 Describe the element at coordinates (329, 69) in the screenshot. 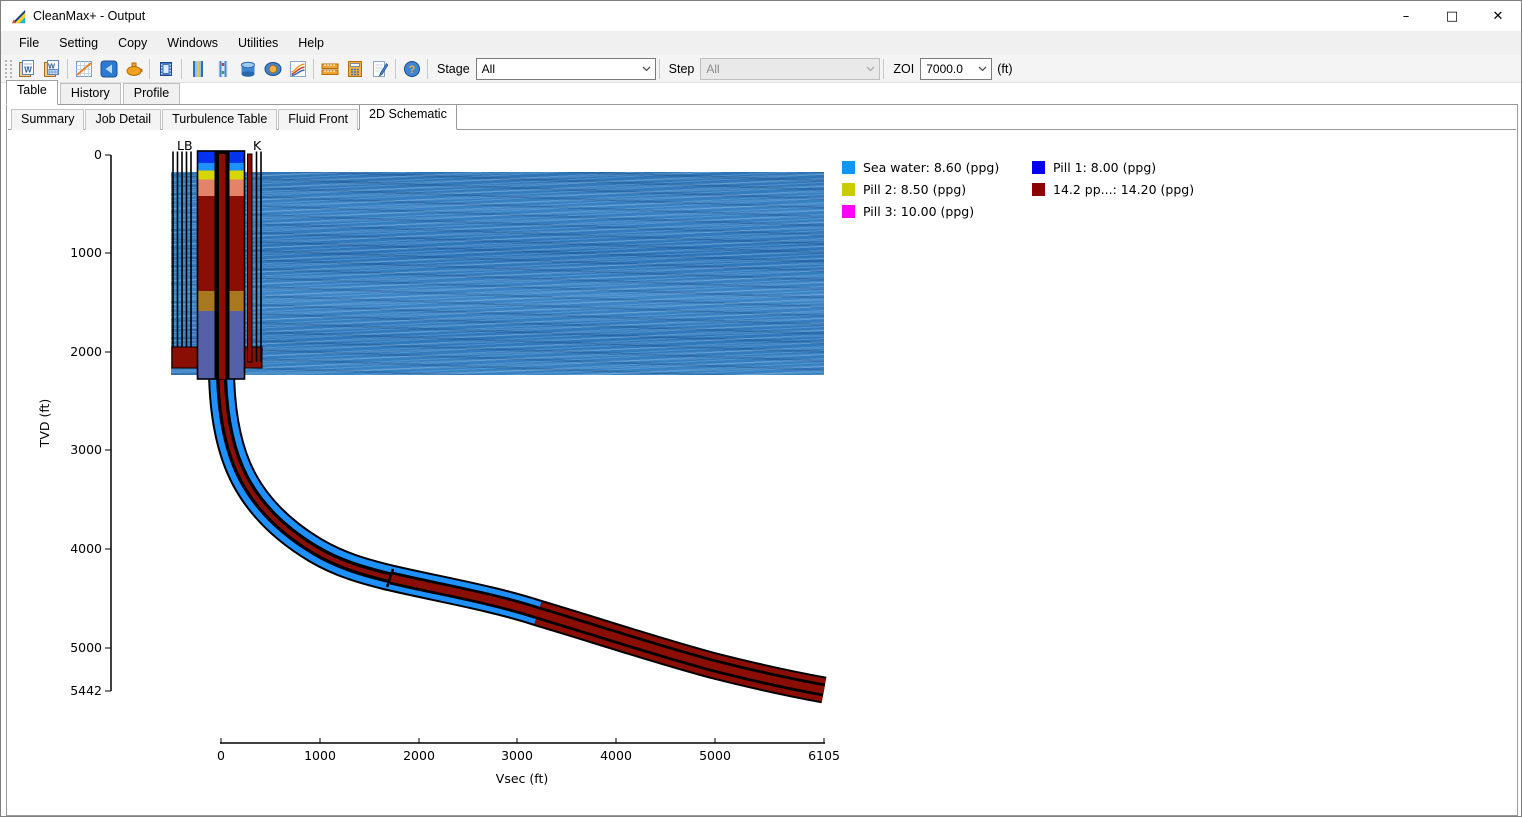

I see `ruler-icon` at that location.